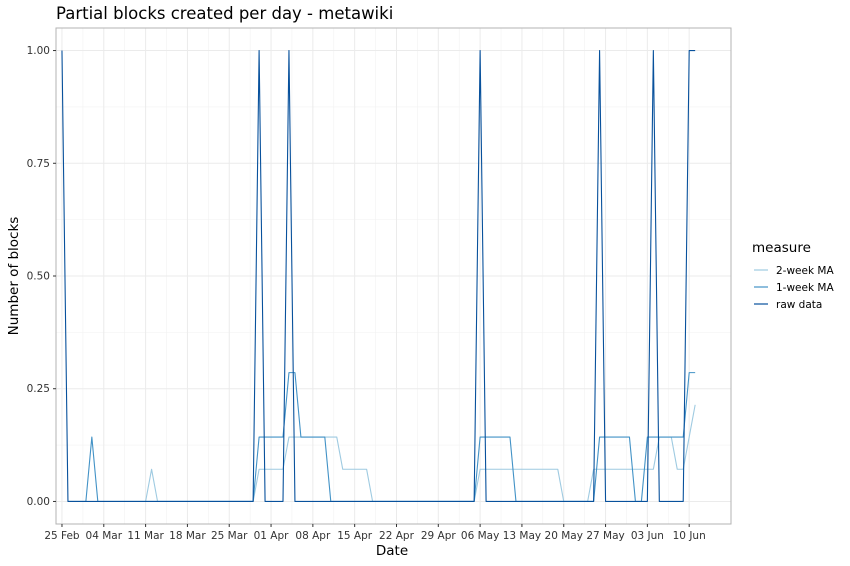 Image resolution: width=850 pixels, height=566 pixels. I want to click on x-tick-label: 18 Mar, so click(187, 536).